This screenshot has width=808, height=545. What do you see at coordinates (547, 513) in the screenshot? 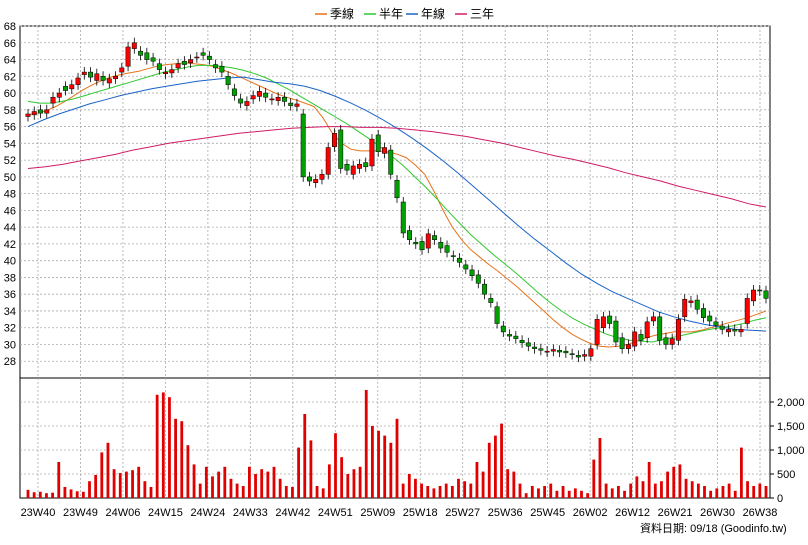
I see `date-tick-label: 25W45` at bounding box center [547, 513].